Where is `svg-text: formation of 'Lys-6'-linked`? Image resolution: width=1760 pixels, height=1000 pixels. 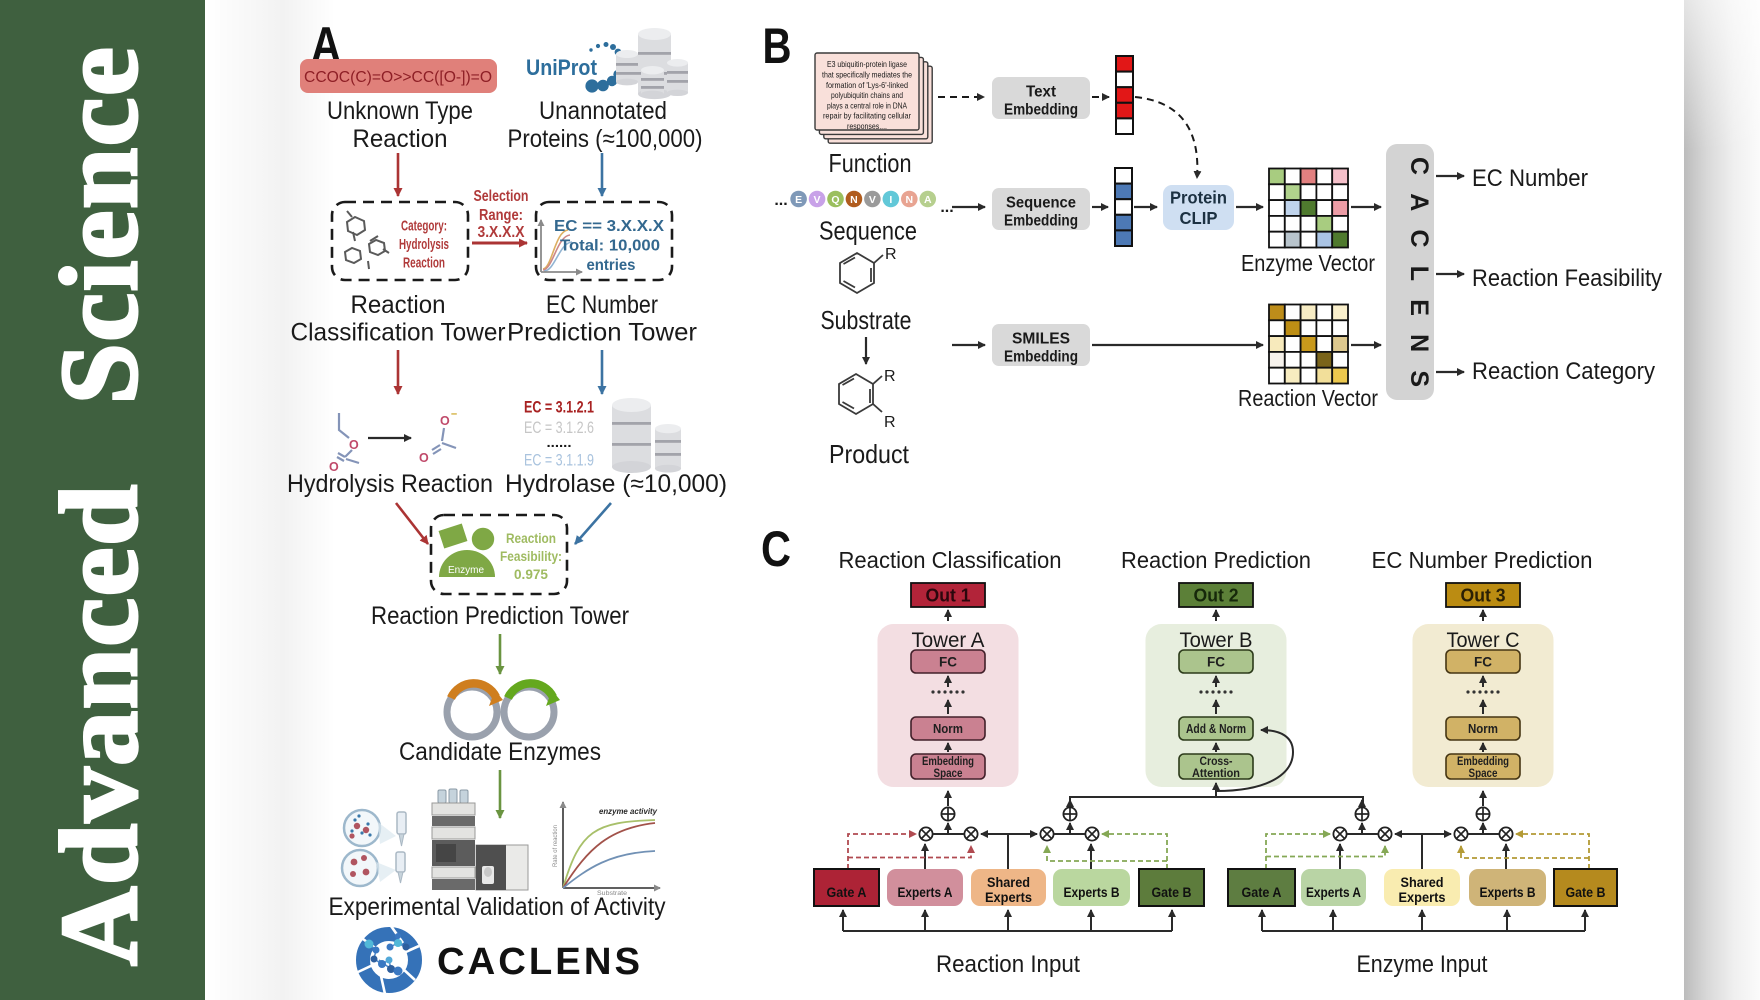 svg-text: formation of 'Lys-6'-linked is located at coordinates (867, 85).